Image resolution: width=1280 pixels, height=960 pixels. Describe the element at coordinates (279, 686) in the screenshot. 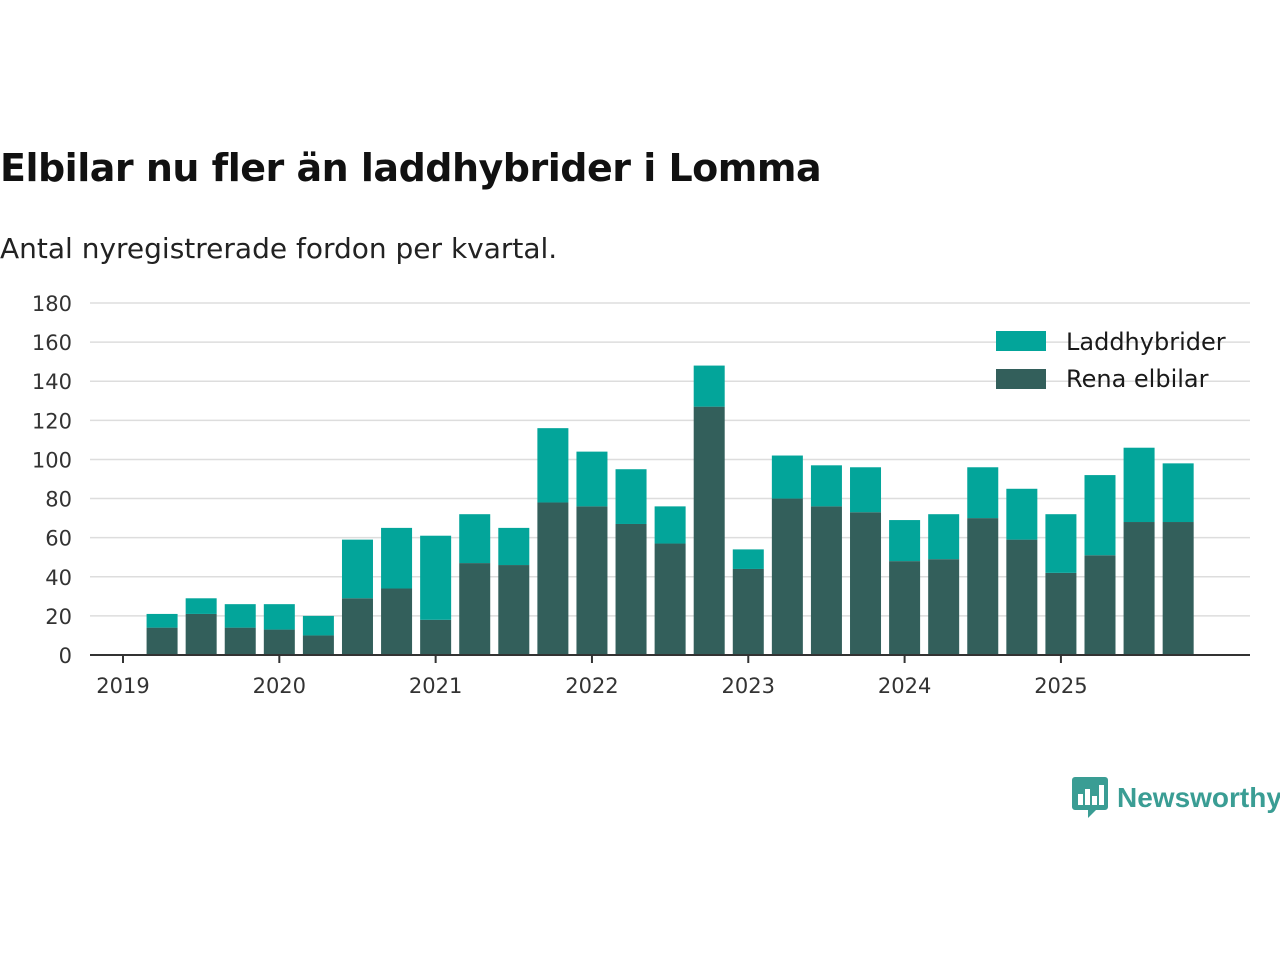

I see `x-tick-label: 2020` at that location.